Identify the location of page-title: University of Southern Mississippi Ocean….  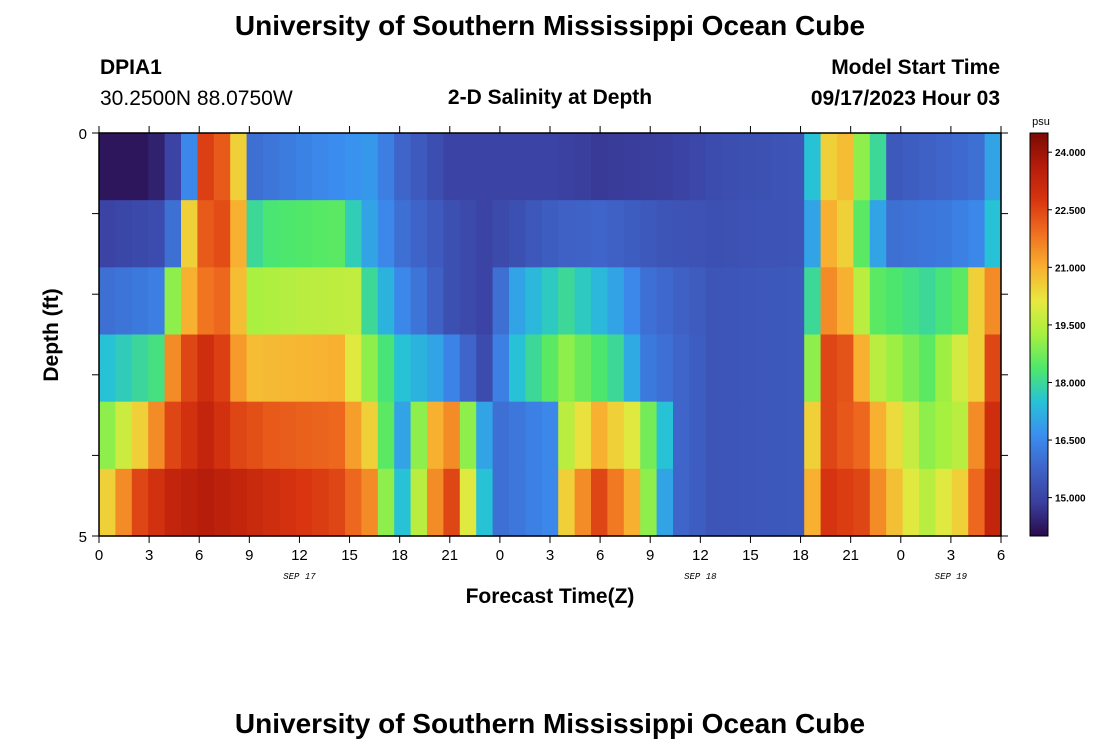
(550, 25).